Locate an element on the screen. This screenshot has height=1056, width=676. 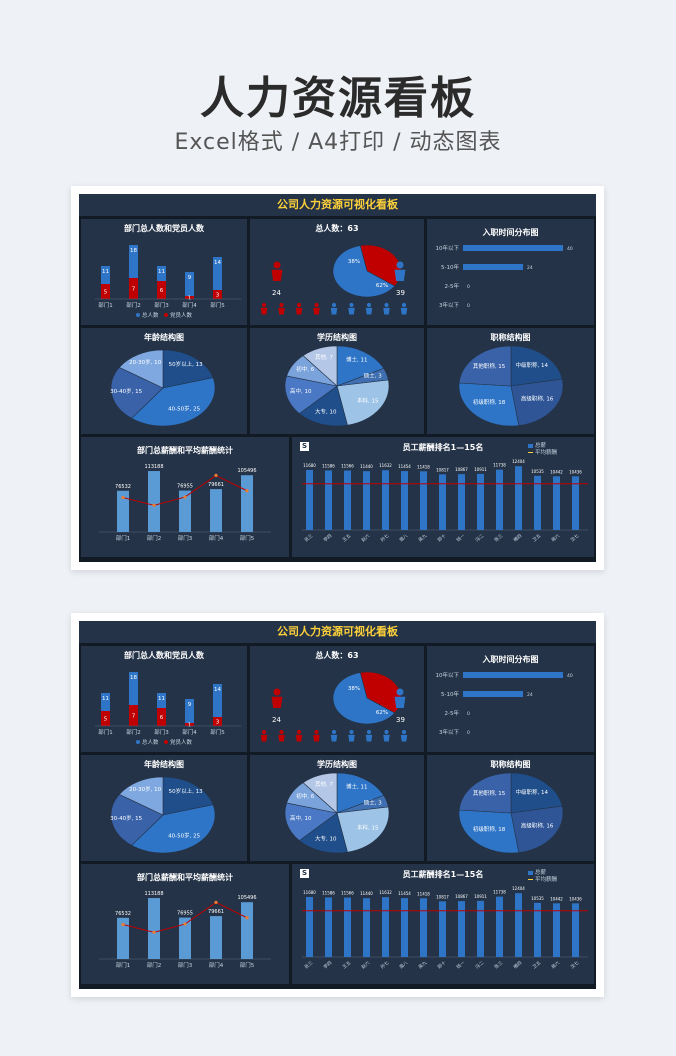
slice-label: 40-50岁, 25 is located at coordinates (184, 836).